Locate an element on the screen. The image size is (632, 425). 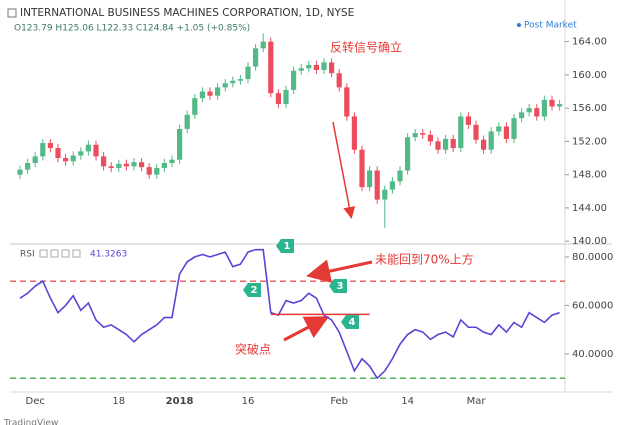
y-tick-label: 144.00 is located at coordinates (589, 208).